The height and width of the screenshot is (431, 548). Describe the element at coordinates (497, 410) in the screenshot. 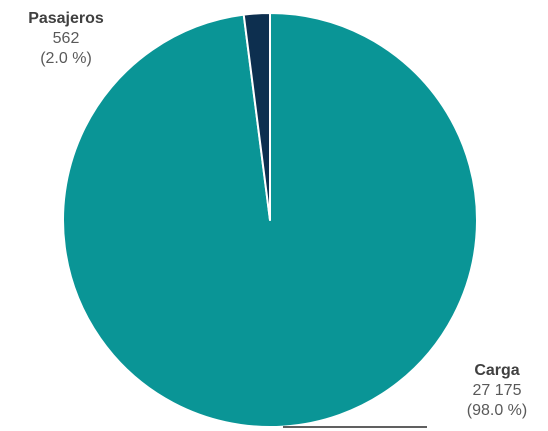

I see `slice-percent-carga: (98.0 %)` at that location.